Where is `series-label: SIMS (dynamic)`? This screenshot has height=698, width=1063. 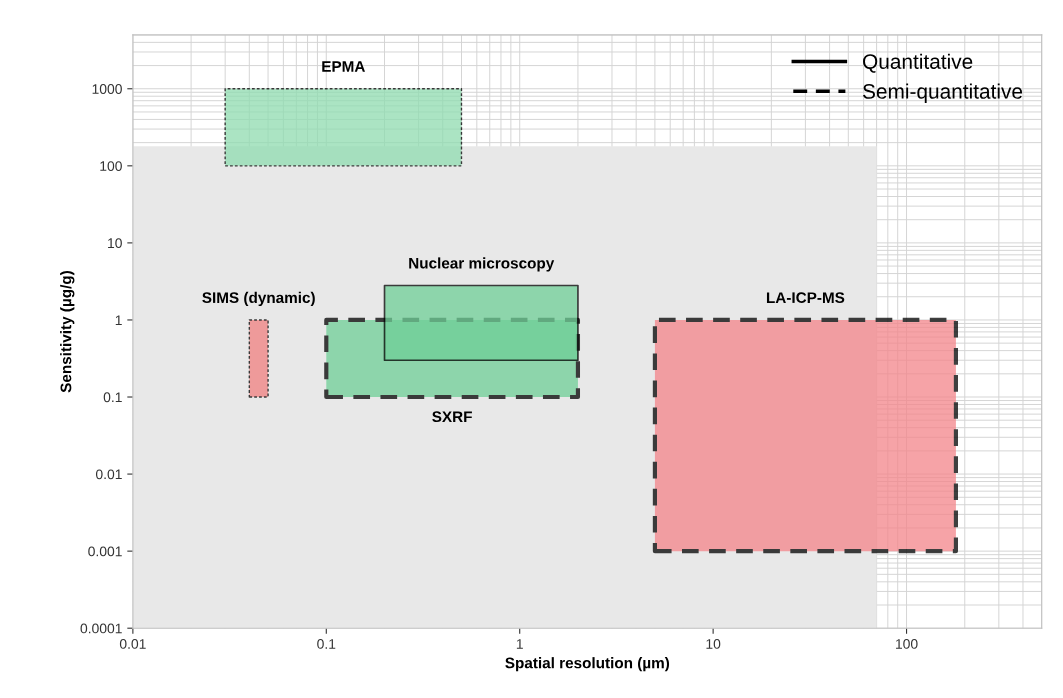 series-label: SIMS (dynamic) is located at coordinates (258, 299).